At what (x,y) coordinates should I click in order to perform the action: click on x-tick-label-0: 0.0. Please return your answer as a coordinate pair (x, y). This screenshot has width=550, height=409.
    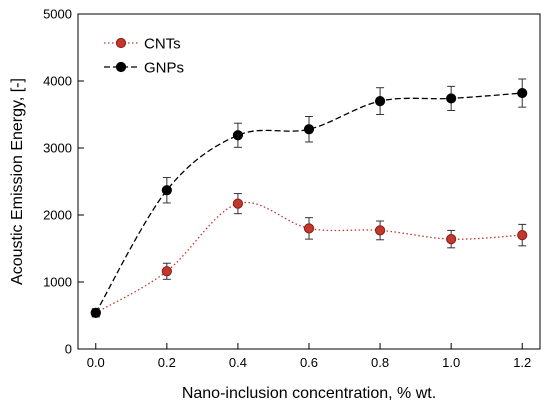
    Looking at the image, I should click on (96, 362).